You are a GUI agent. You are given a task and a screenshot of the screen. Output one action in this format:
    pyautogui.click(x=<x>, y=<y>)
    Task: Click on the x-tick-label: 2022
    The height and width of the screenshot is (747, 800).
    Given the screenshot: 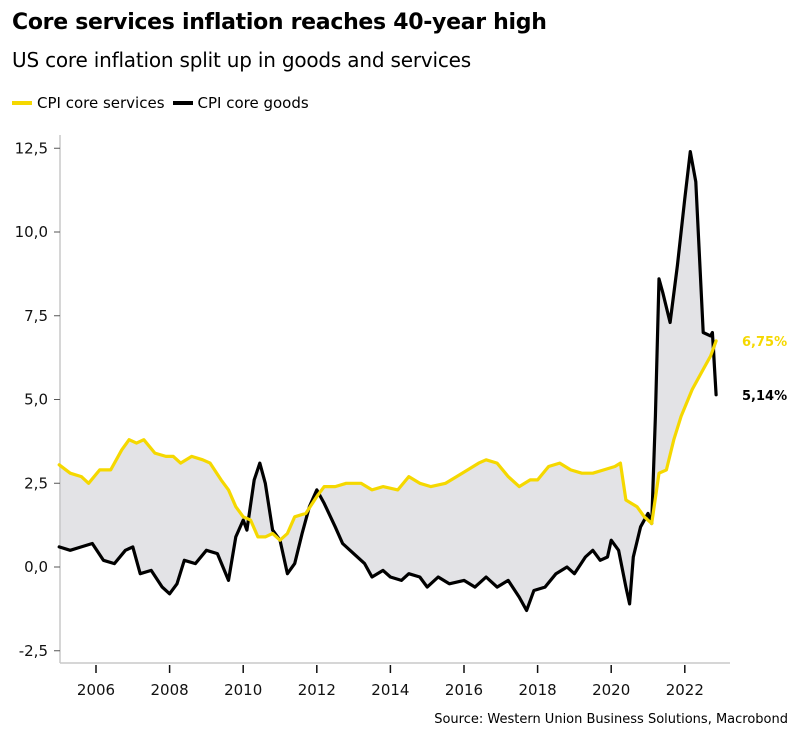 What is the action you would take?
    pyautogui.click(x=685, y=690)
    